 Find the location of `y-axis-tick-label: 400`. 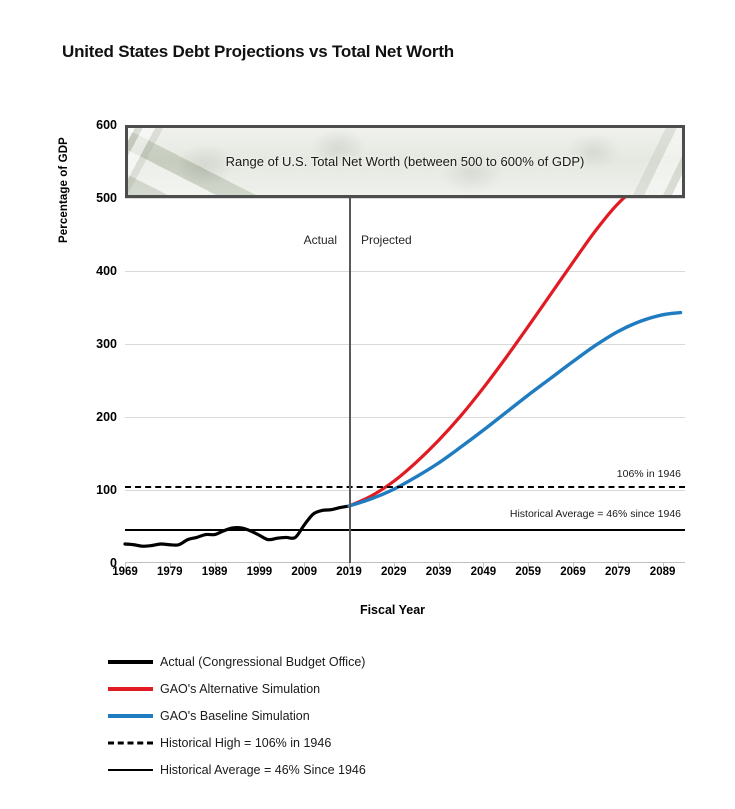

y-axis-tick-label: 400 is located at coordinates (106, 271).